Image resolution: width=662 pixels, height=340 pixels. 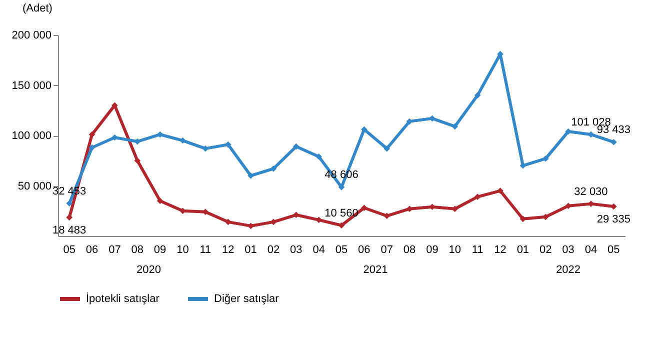 I want to click on legend-label: Diğer satışlar, so click(x=247, y=299).